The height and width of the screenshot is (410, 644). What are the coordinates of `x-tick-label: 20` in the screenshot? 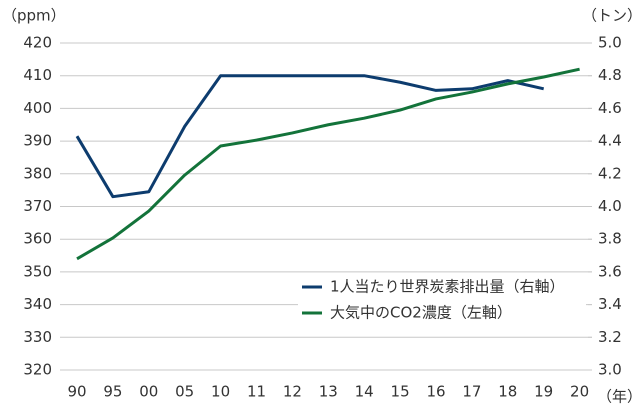 It's located at (579, 392).